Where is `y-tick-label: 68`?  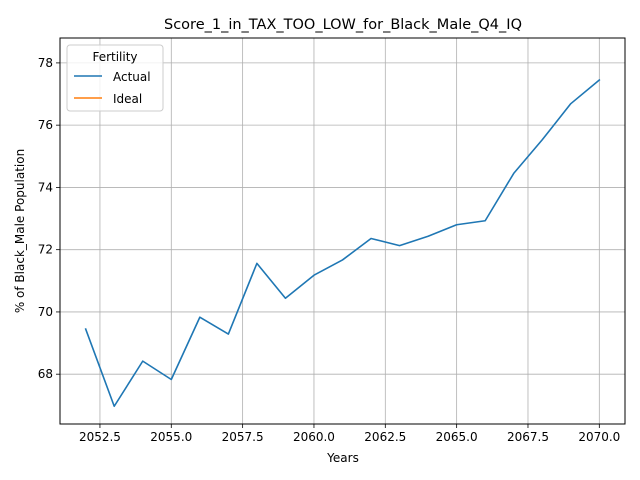 y-tick-label: 68 is located at coordinates (45, 374).